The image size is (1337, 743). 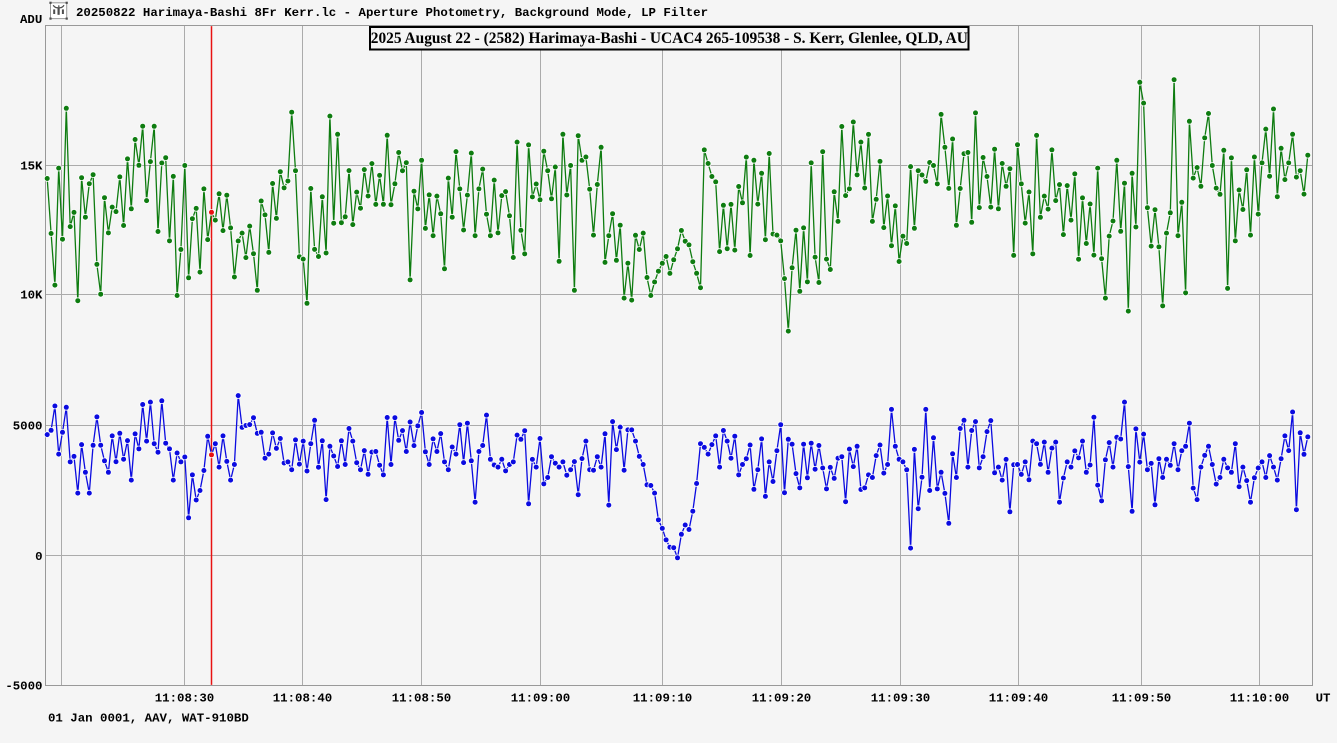 What do you see at coordinates (663, 699) in the screenshot?
I see `svg-text: 11:09:10` at bounding box center [663, 699].